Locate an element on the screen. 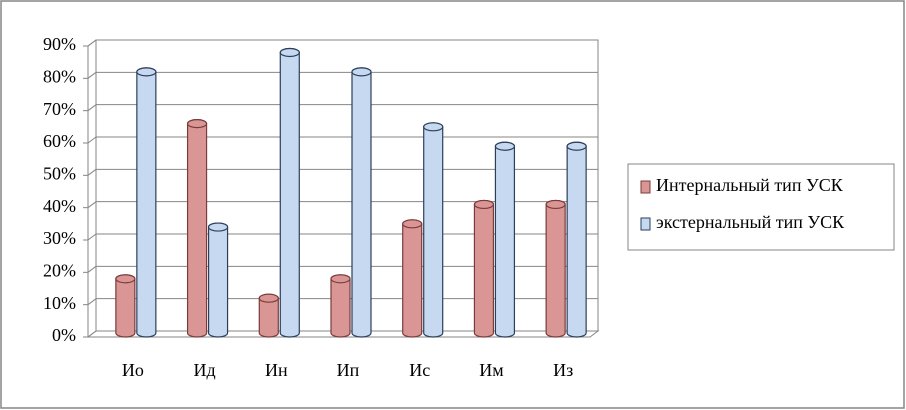 The image size is (906, 410). legend-box is located at coordinates (761, 207).